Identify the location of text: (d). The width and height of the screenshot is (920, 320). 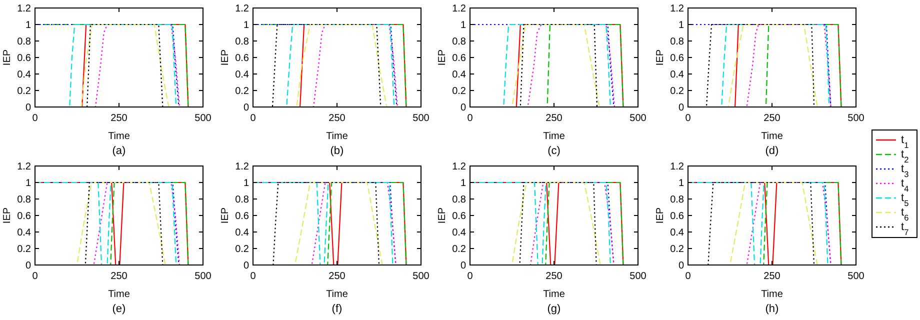
(772, 151).